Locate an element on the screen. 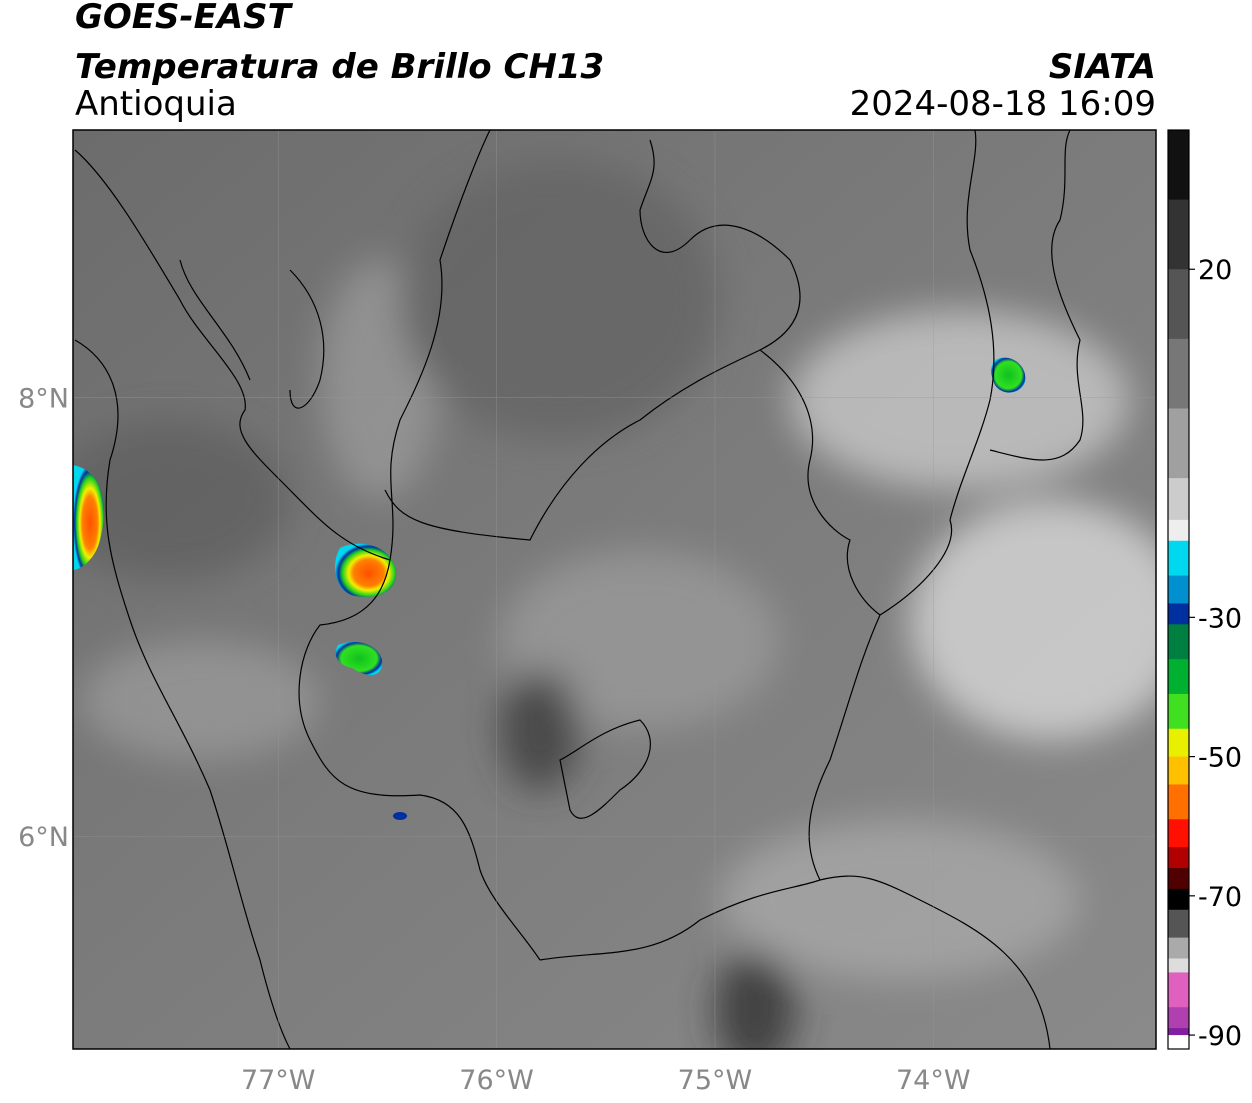  colorbar is located at coordinates (1178, 590).